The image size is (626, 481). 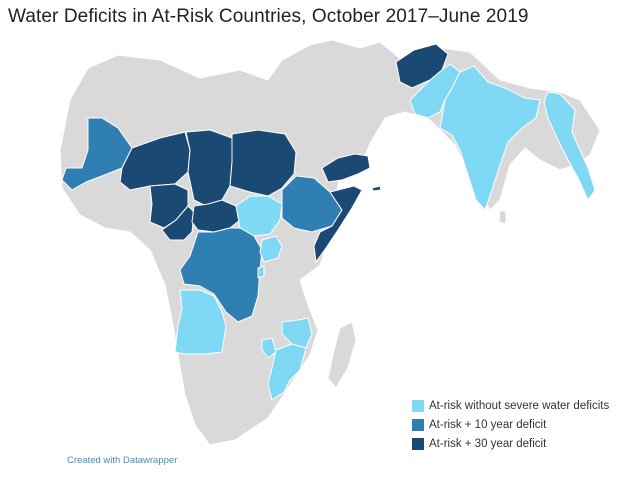 I want to click on credit-link: Created with Datawrapper, so click(x=122, y=460).